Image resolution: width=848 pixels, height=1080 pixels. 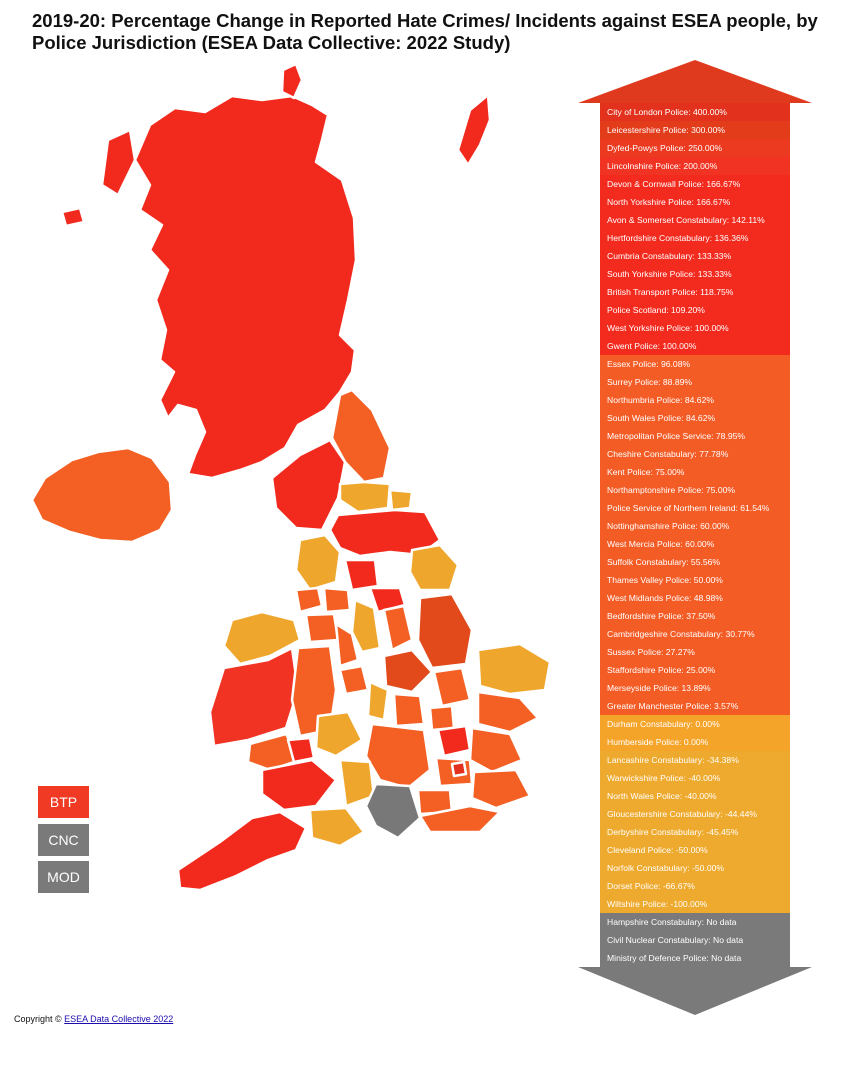 What do you see at coordinates (409, 710) in the screenshot?
I see `region-northamptonshire` at bounding box center [409, 710].